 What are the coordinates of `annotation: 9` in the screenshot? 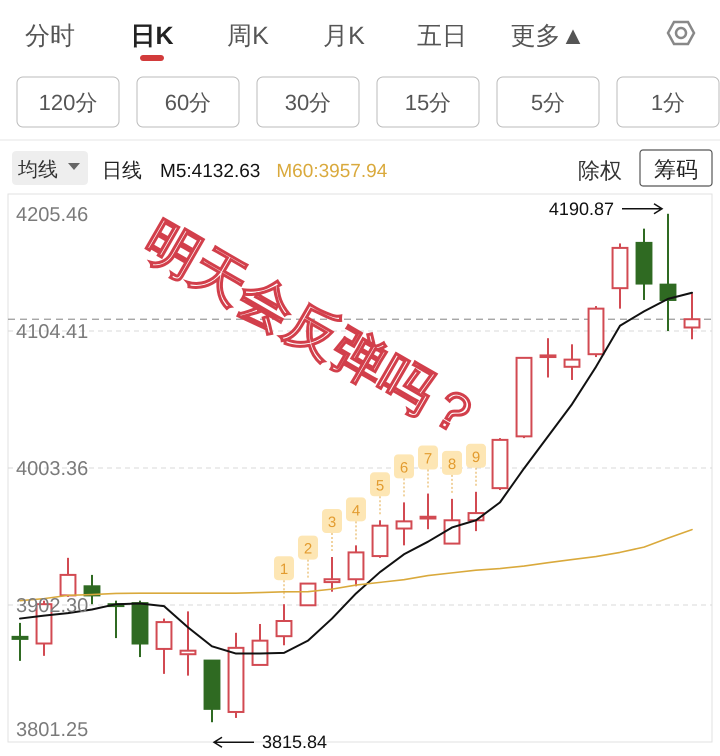 It's located at (476, 457).